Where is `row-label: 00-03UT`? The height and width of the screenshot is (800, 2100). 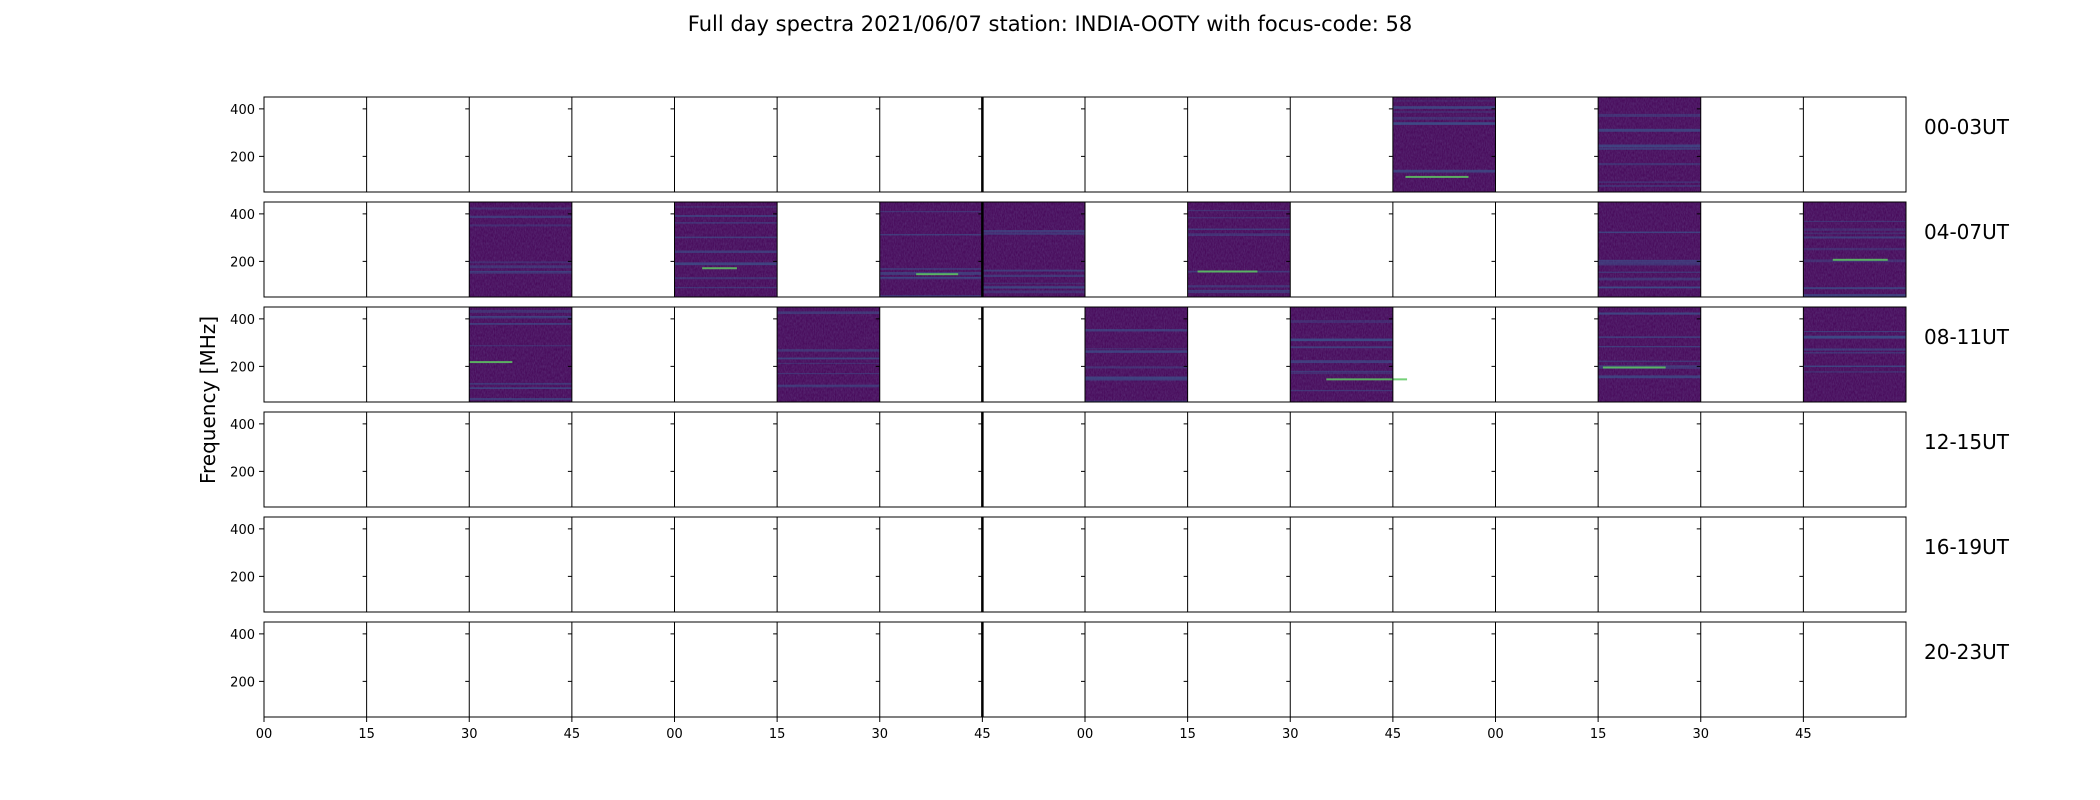
row-label: 00-03UT is located at coordinates (1967, 127).